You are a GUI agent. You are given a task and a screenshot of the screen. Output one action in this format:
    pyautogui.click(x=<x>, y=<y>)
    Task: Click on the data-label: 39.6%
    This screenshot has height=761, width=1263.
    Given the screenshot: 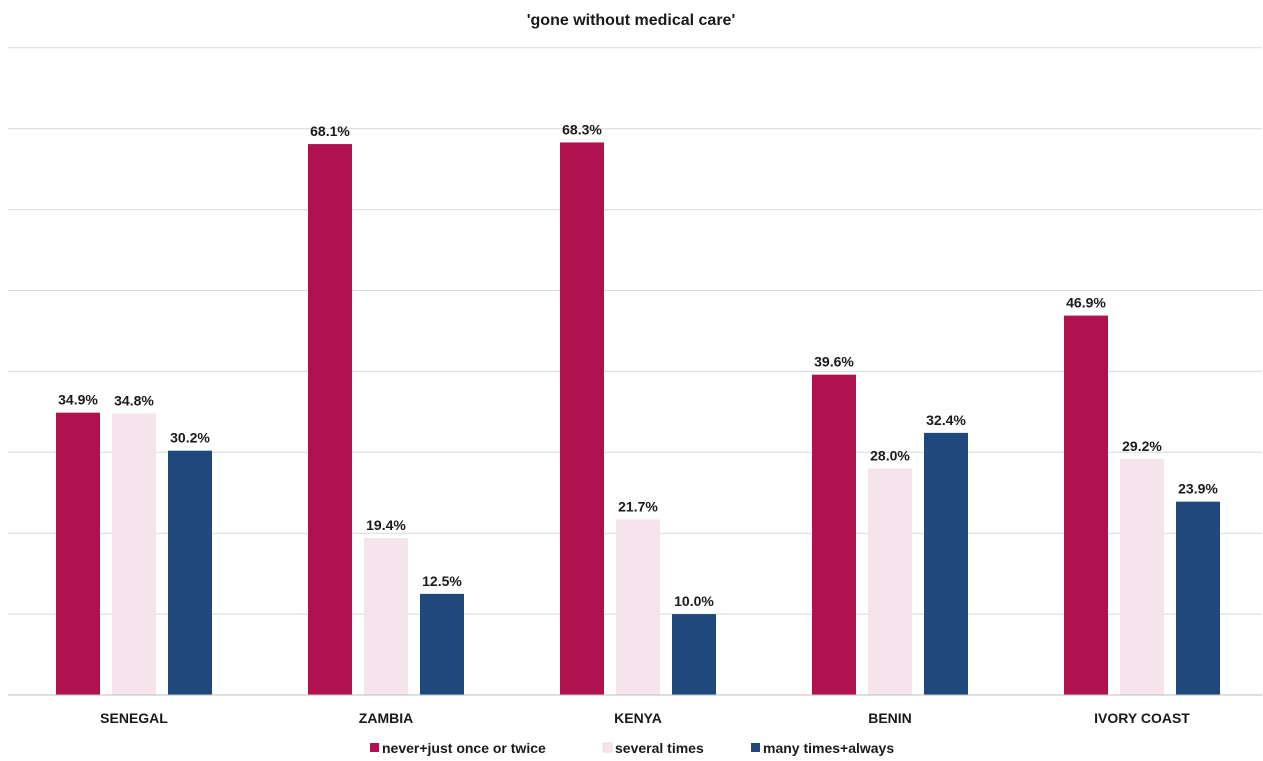 What is the action you would take?
    pyautogui.click(x=834, y=362)
    